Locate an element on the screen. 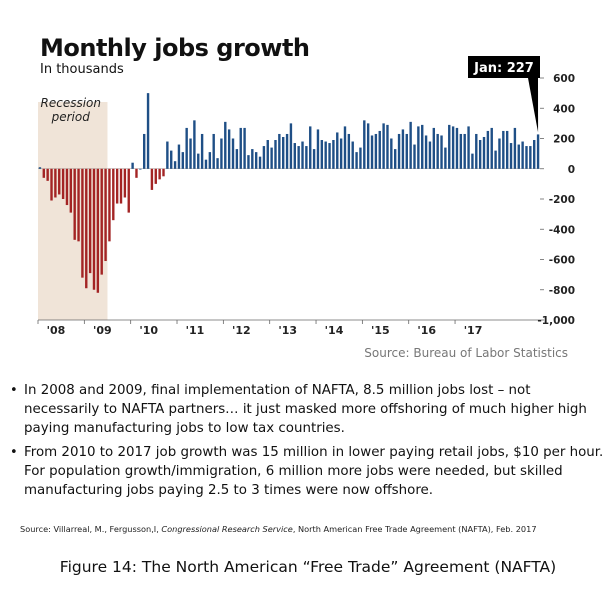 This screenshot has height=616, width=616. y-tick-label: -800 is located at coordinates (562, 291).